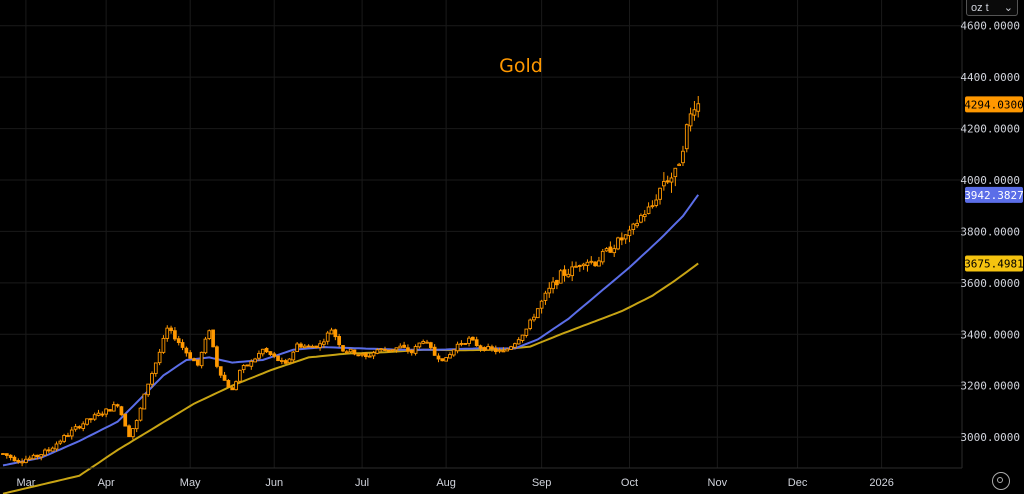 The width and height of the screenshot is (1024, 494). I want to click on x-tick-label: Jul, so click(362, 483).